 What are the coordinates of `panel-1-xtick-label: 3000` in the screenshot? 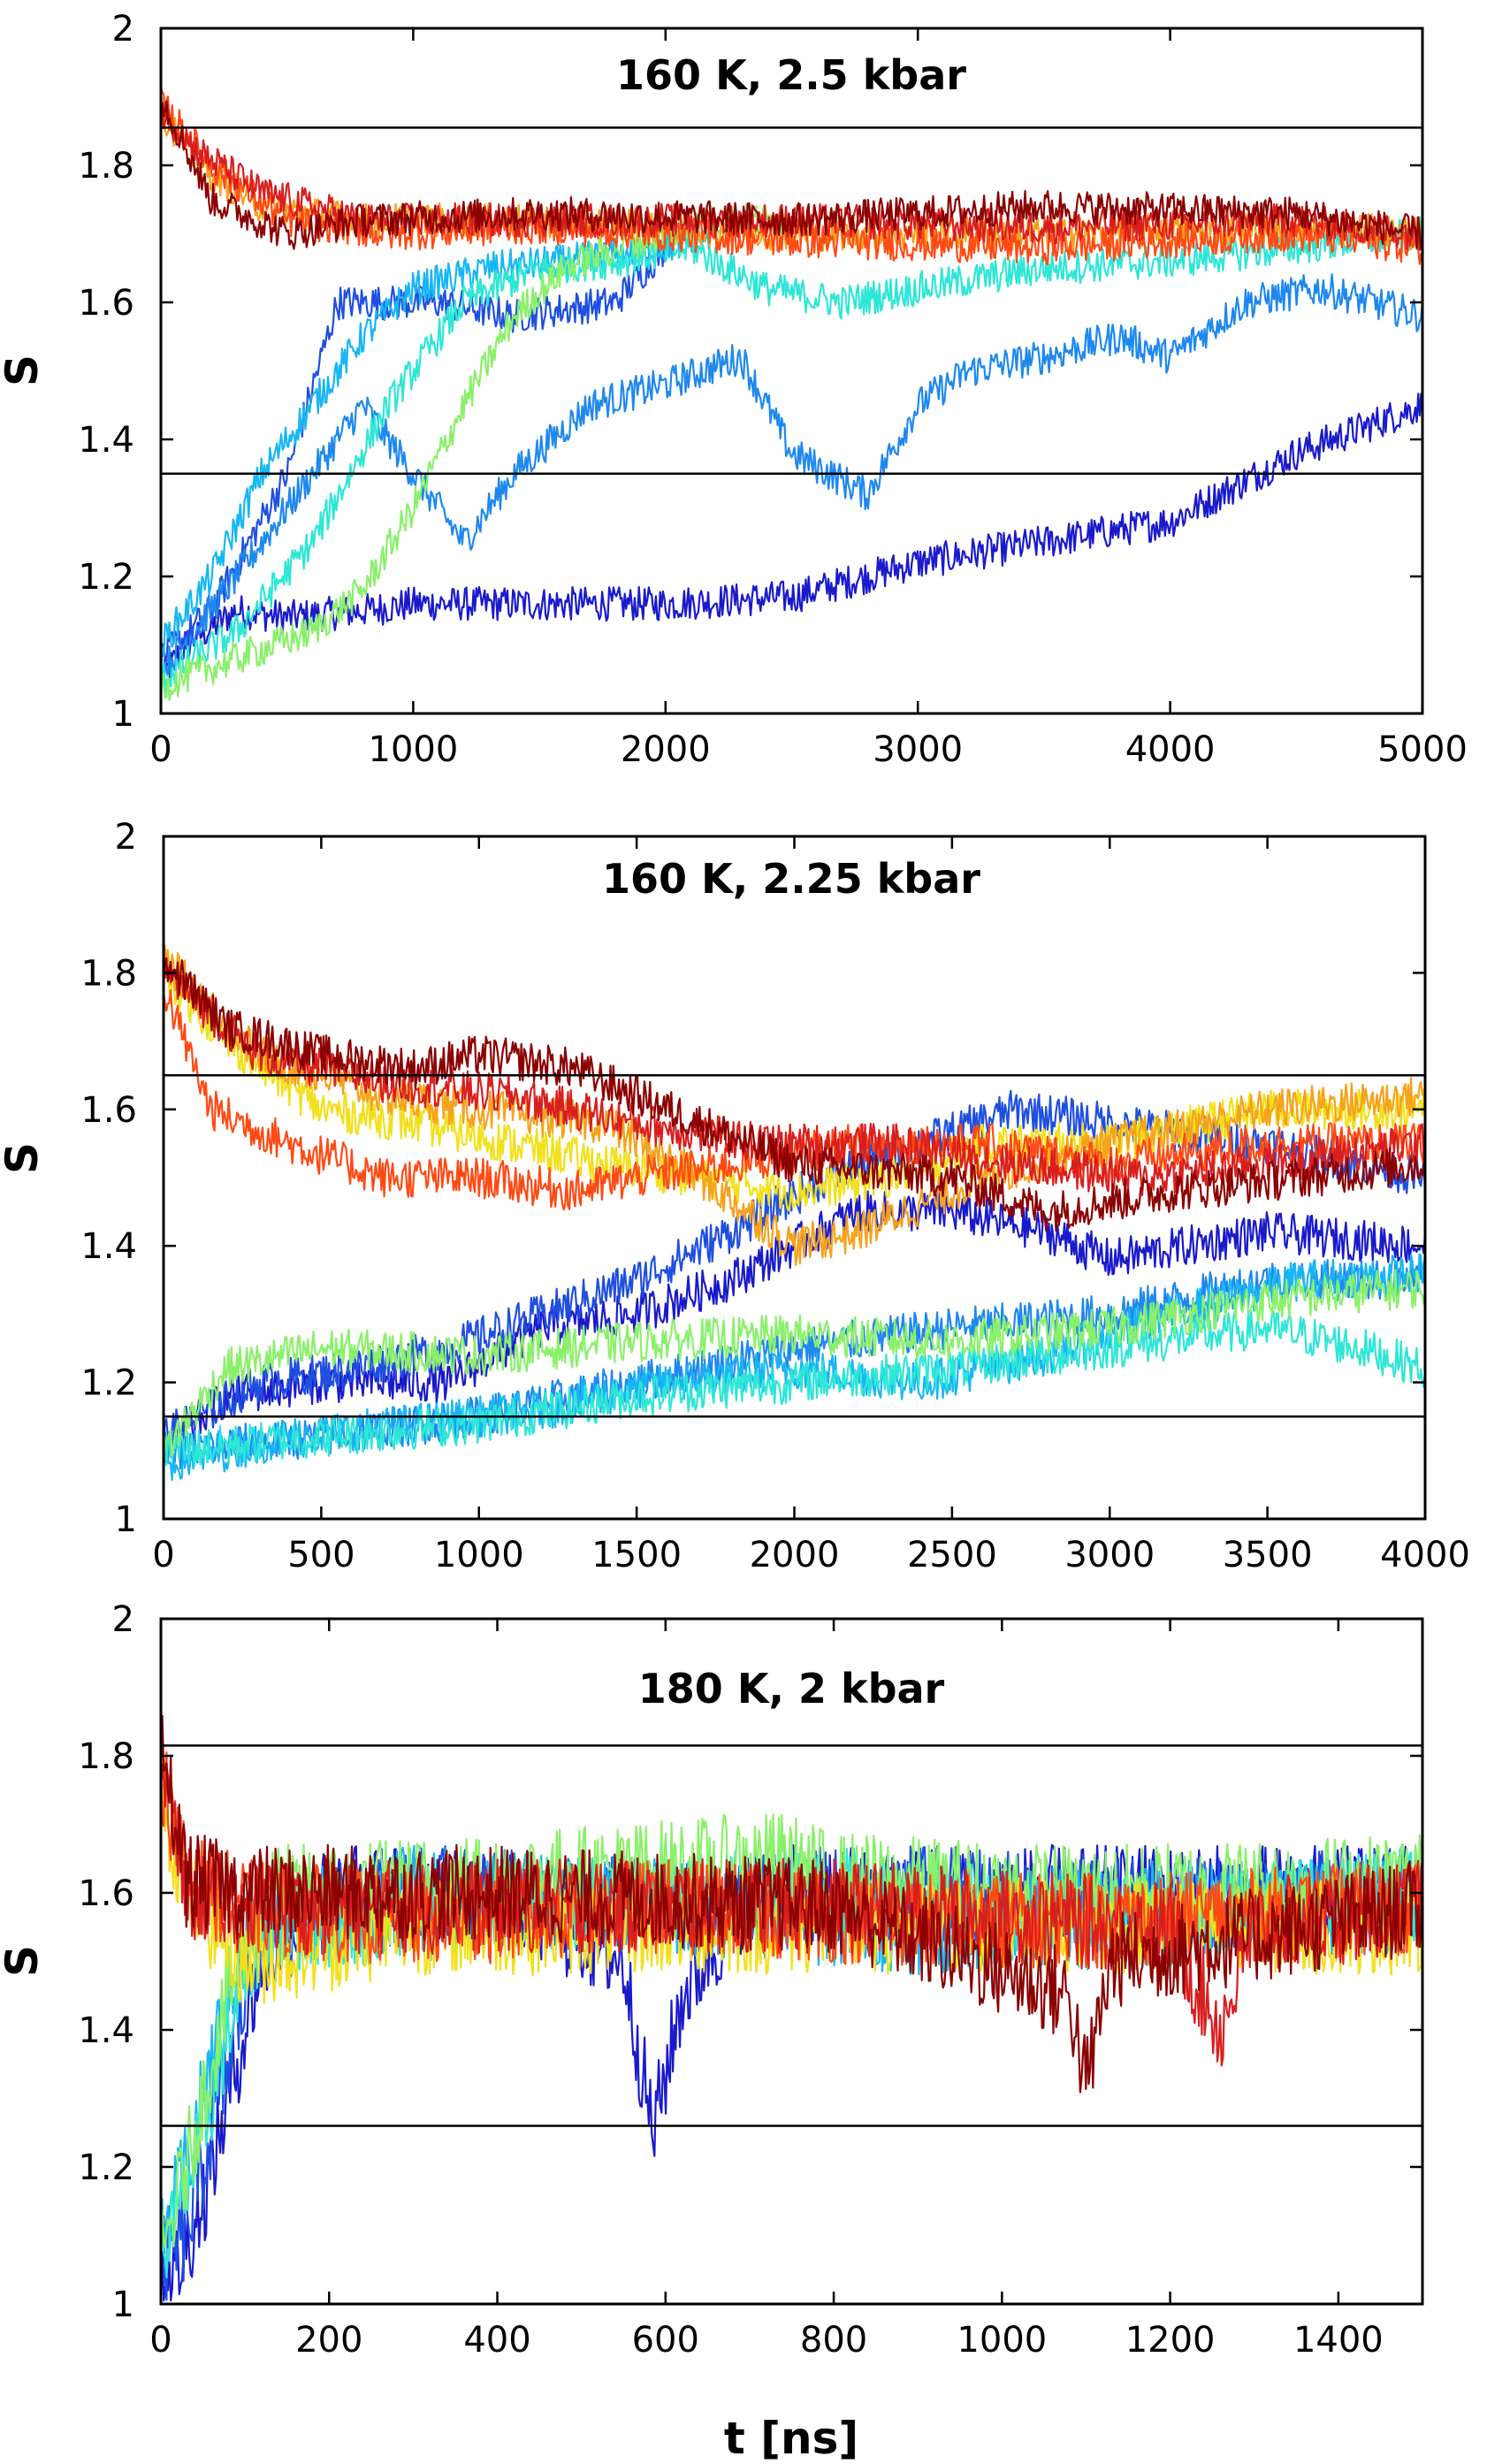 It's located at (918, 749).